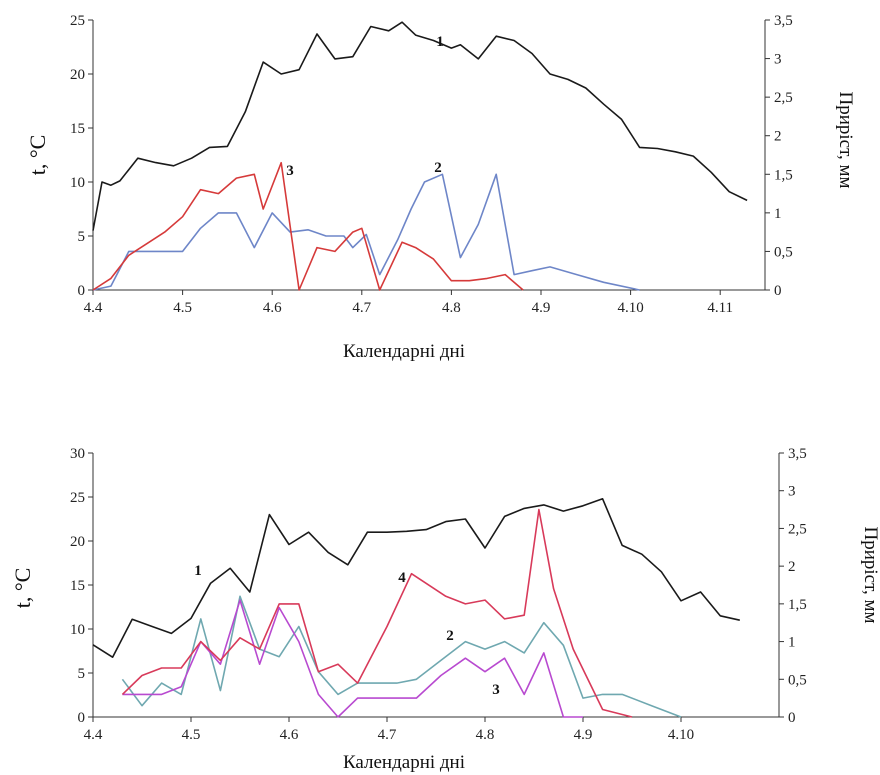  I want to click on left-tick-label: 30, so click(77, 454).